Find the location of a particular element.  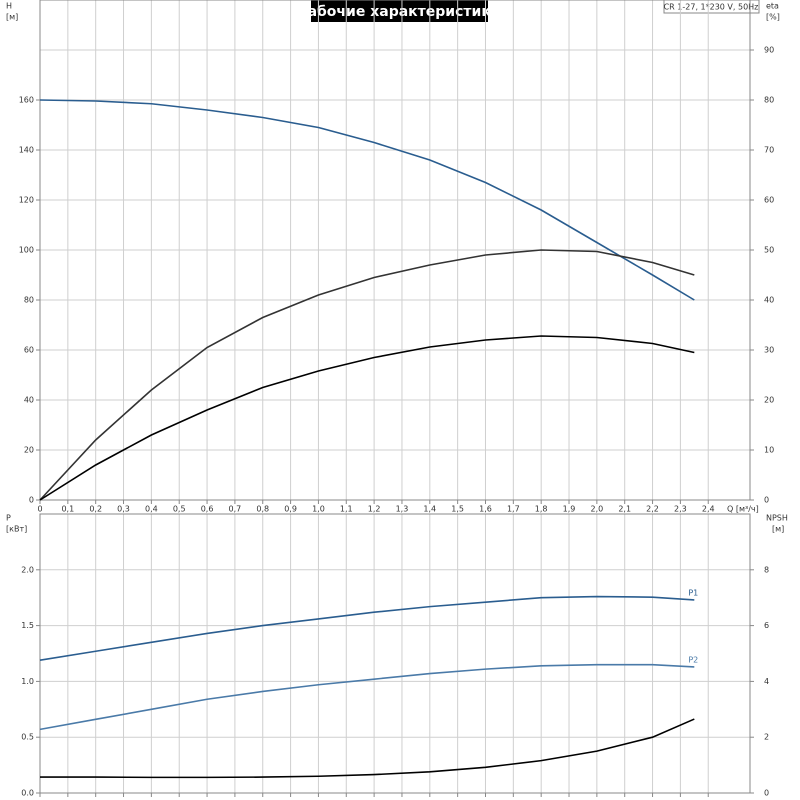

x-tick-label: 0,9 is located at coordinates (290, 509).